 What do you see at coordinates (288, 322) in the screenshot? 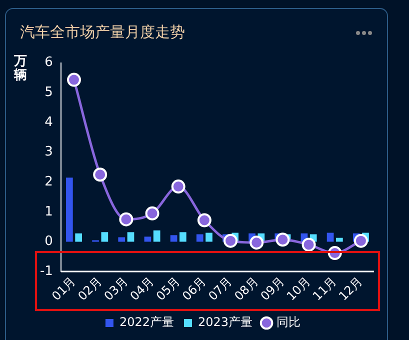
I see `legend-label: 同比` at bounding box center [288, 322].